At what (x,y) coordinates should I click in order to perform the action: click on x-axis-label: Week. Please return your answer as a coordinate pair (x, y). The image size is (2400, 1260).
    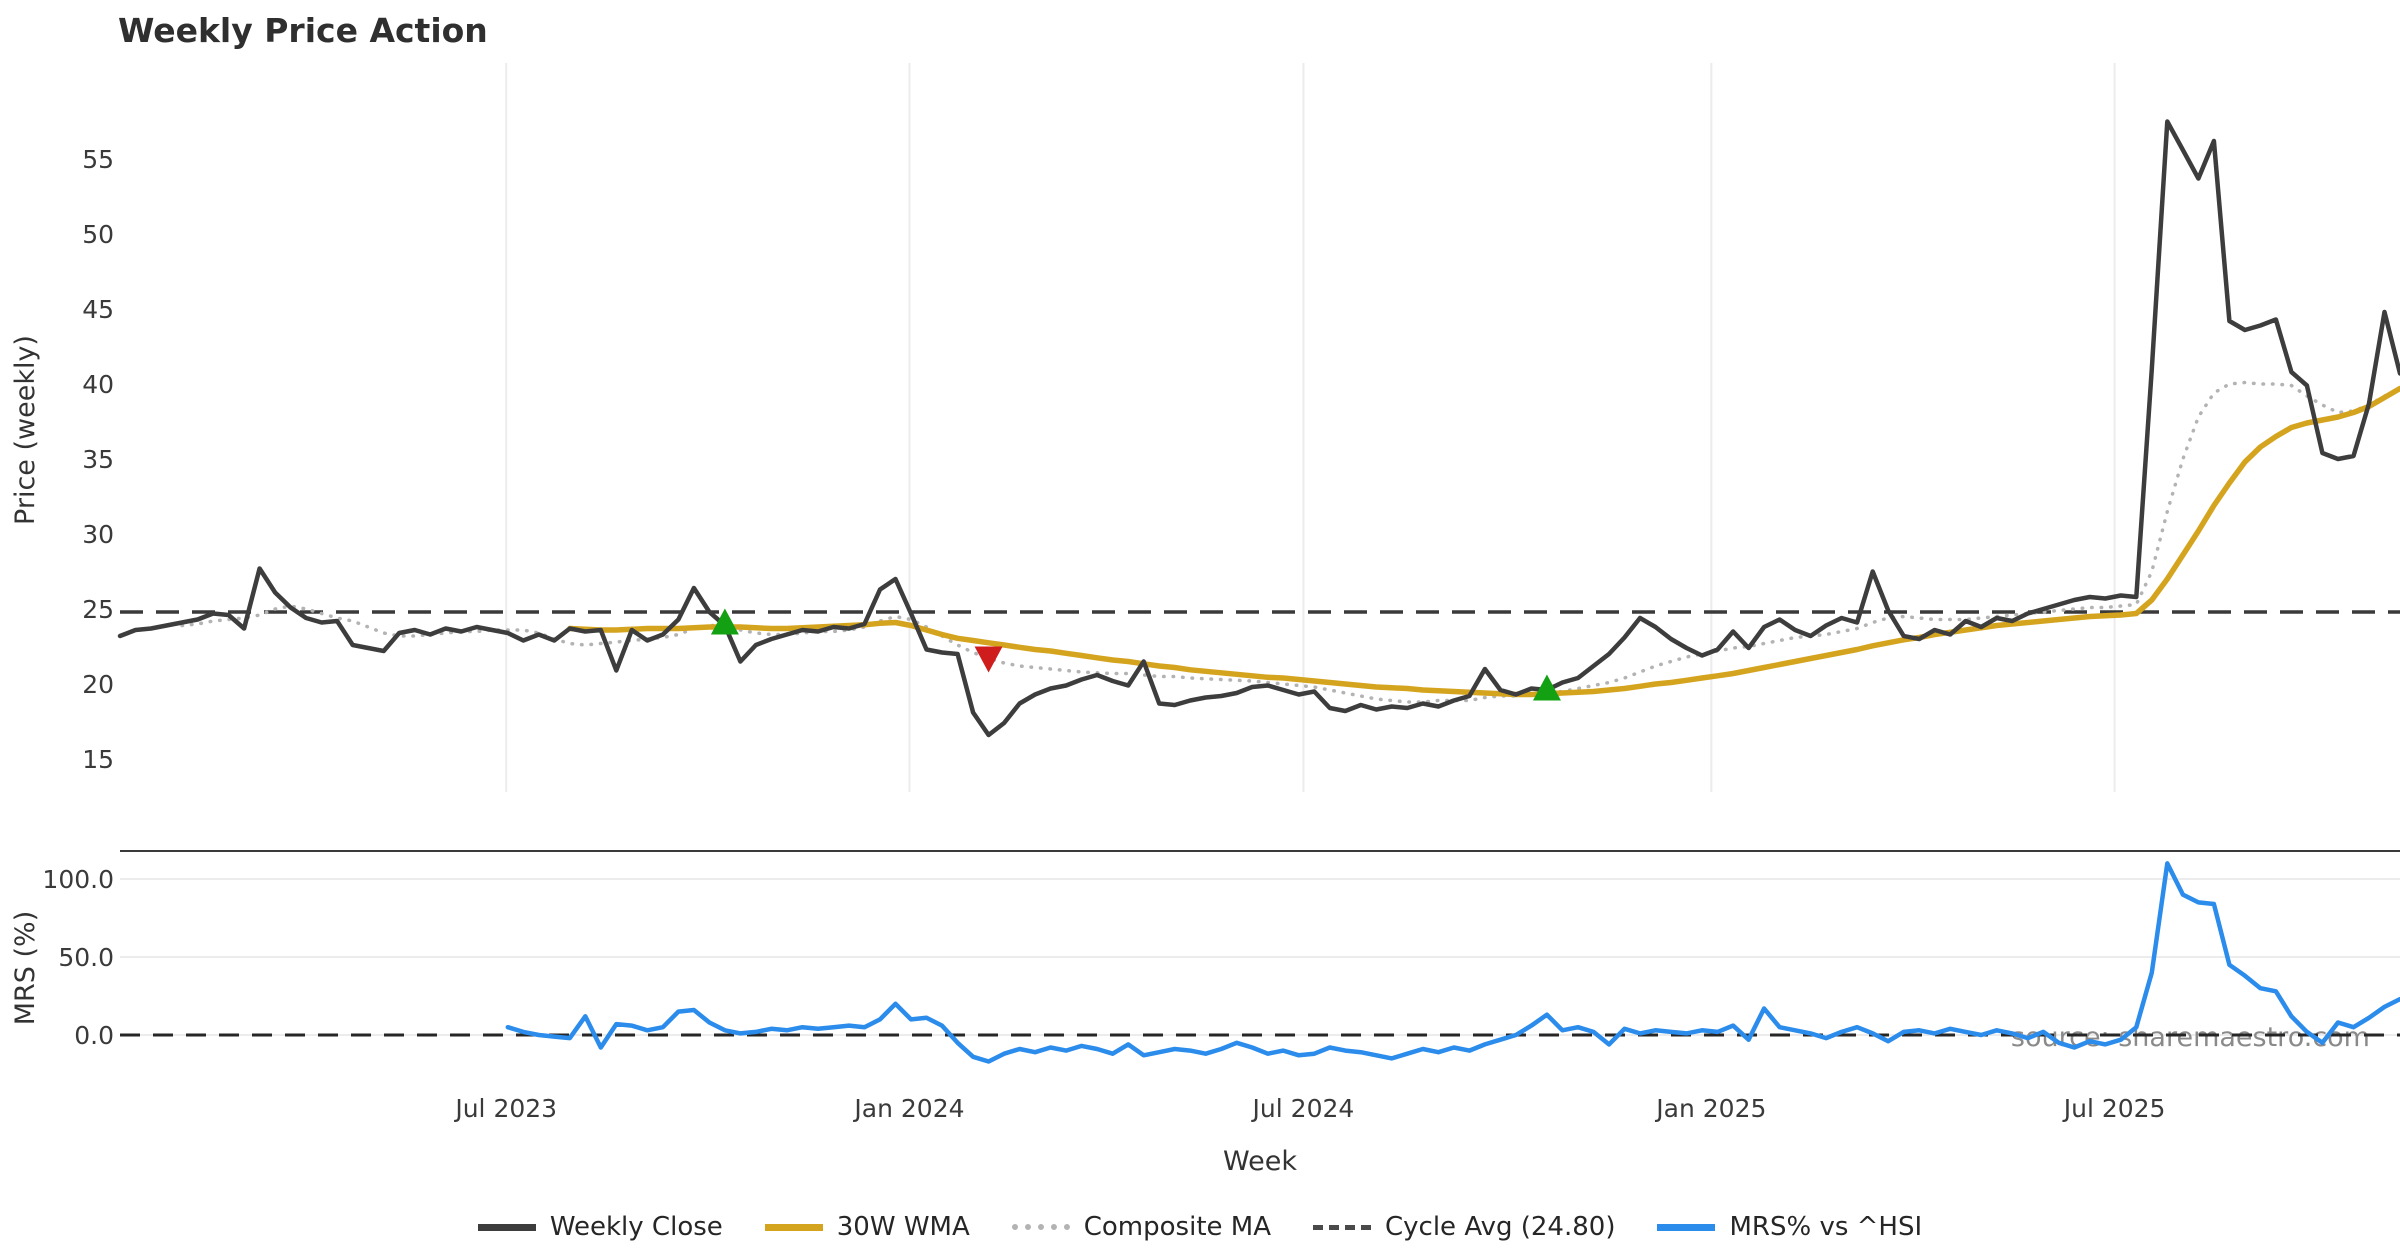
    Looking at the image, I should click on (1260, 1161).